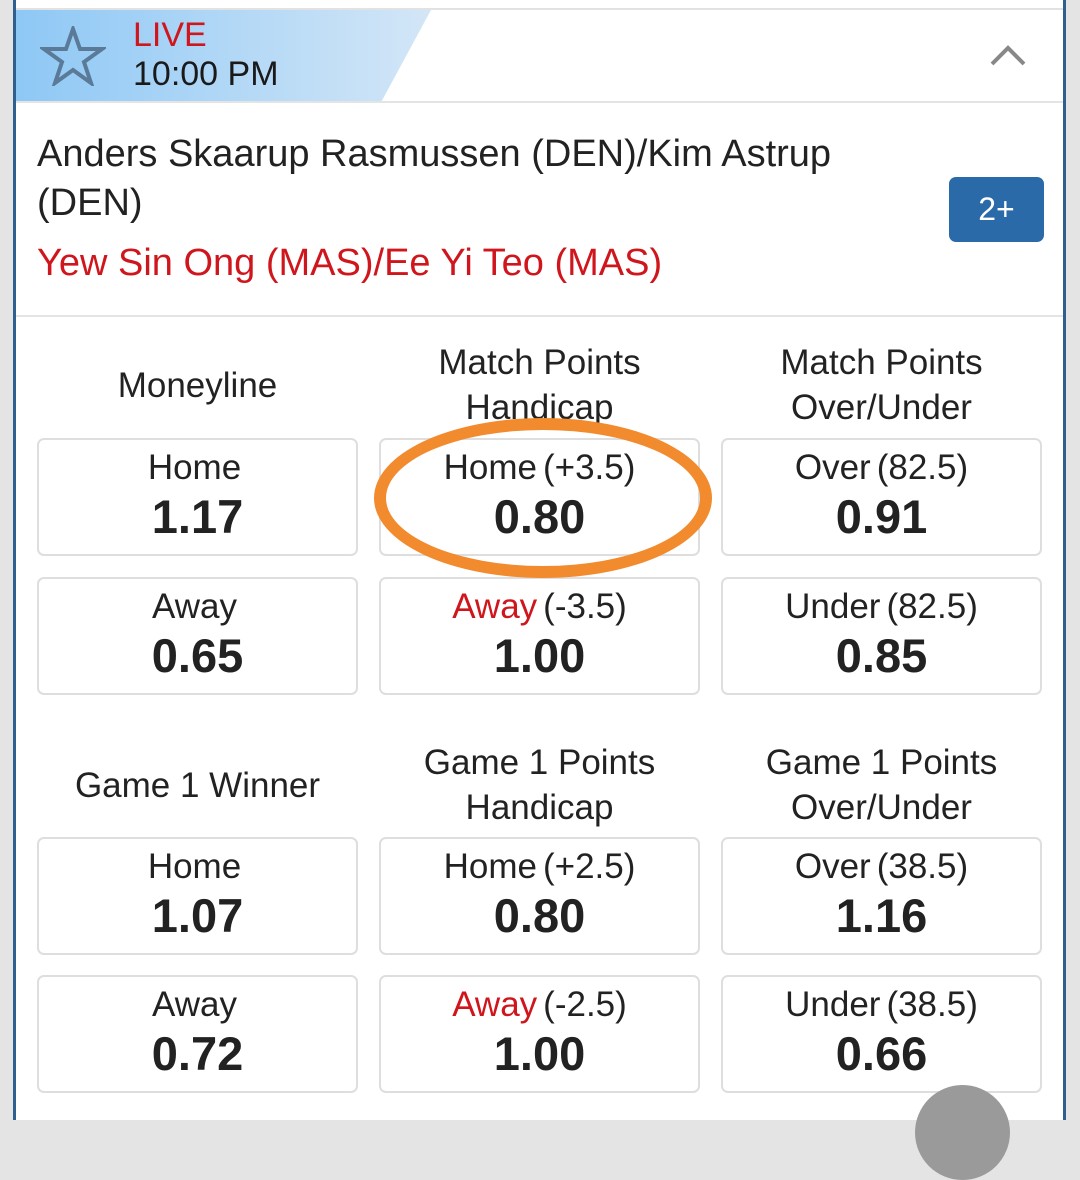 This screenshot has height=1180, width=1080. What do you see at coordinates (206, 74) in the screenshot?
I see `match-time: 10:00 PM` at bounding box center [206, 74].